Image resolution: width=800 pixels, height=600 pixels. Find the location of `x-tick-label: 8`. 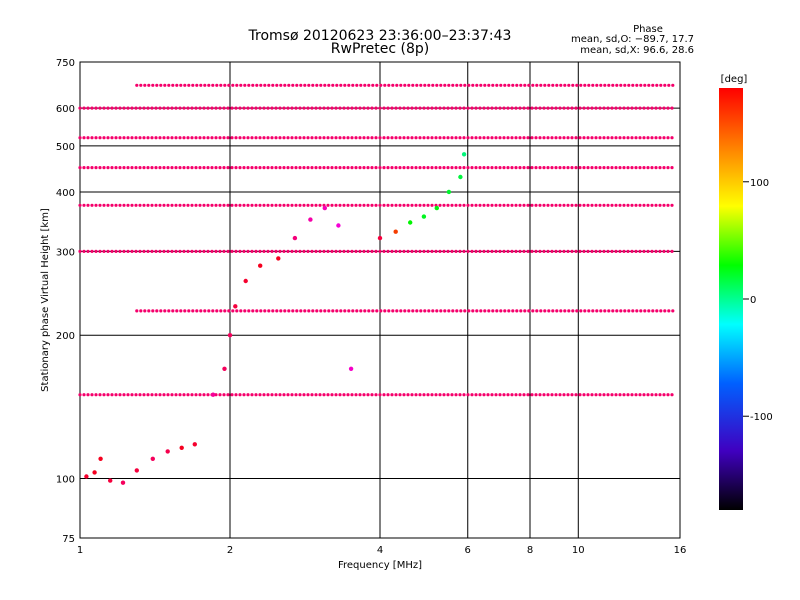

x-tick-label: 8 is located at coordinates (530, 550).